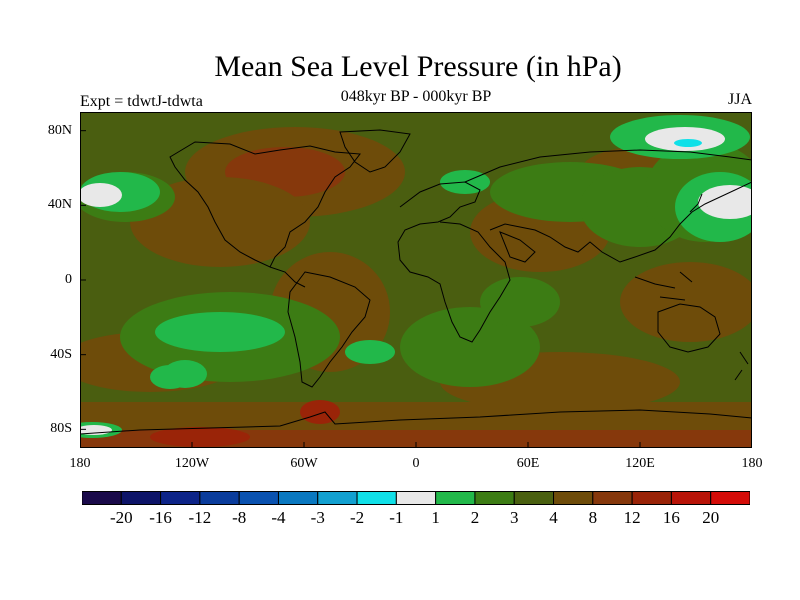  What do you see at coordinates (375, 151) in the screenshot?
I see `coastline-greenland` at bounding box center [375, 151].